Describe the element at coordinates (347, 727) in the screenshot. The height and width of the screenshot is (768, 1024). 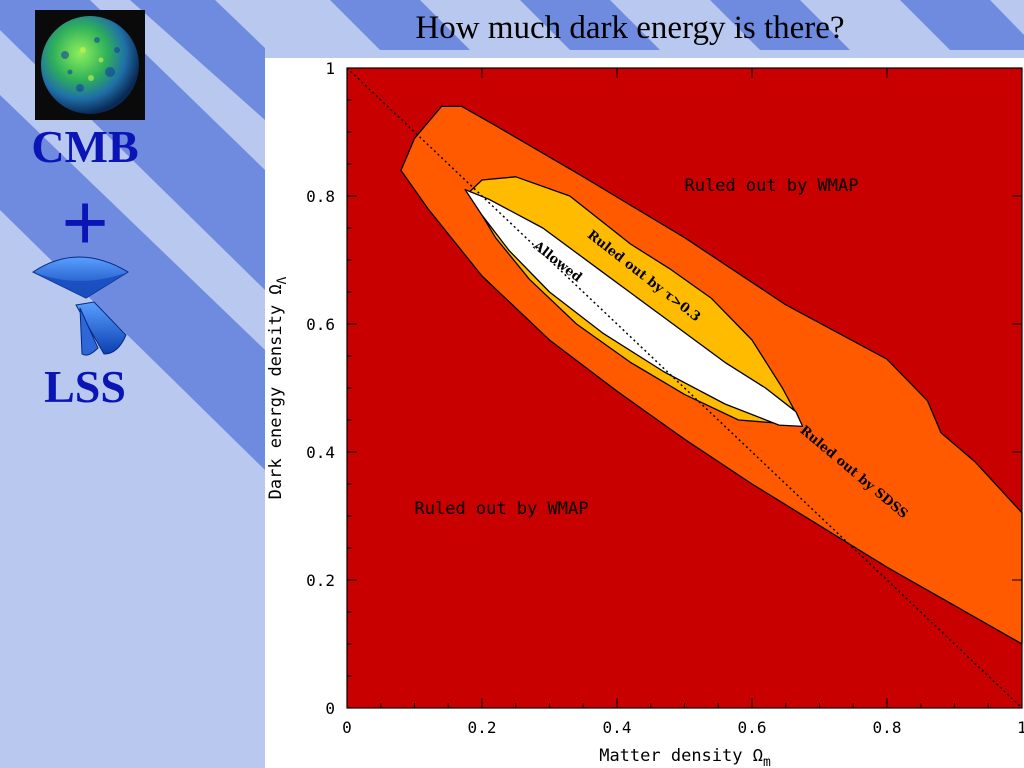
I see `x-tick-label: 0` at that location.